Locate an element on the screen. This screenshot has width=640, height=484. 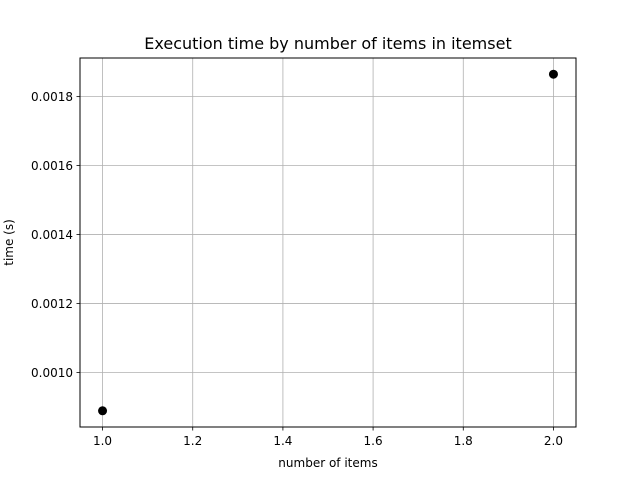
y-tick-label: 0.0014 is located at coordinates (52, 235).